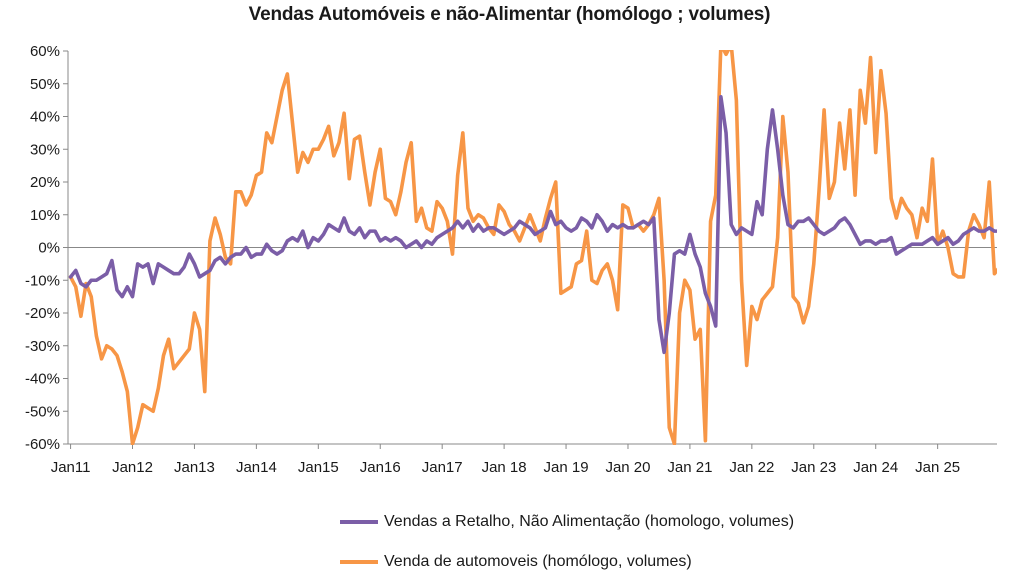  Describe the element at coordinates (689, 467) in the screenshot. I see `x-tick-label: Jan 21` at that location.